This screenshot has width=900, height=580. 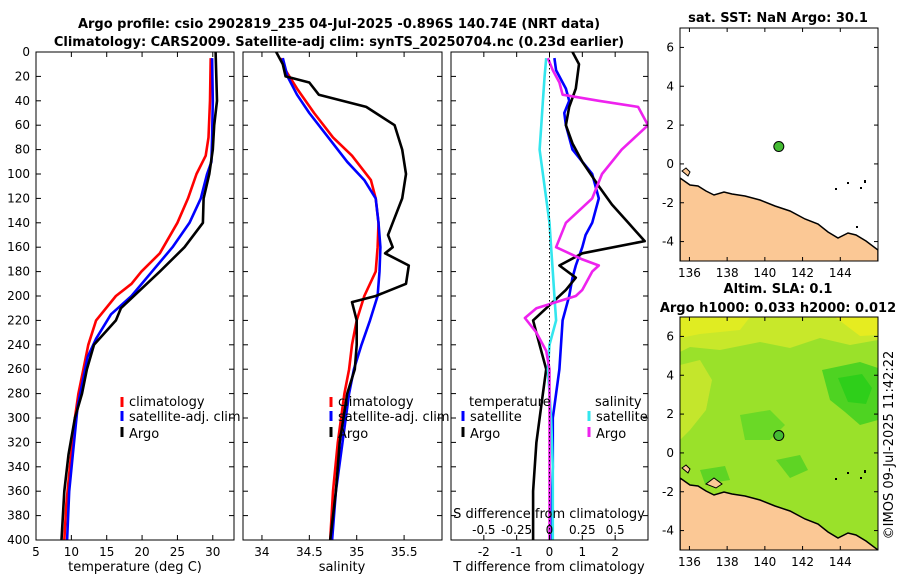 What do you see at coordinates (141, 552) in the screenshot?
I see `x-tick-label: 20` at bounding box center [141, 552].